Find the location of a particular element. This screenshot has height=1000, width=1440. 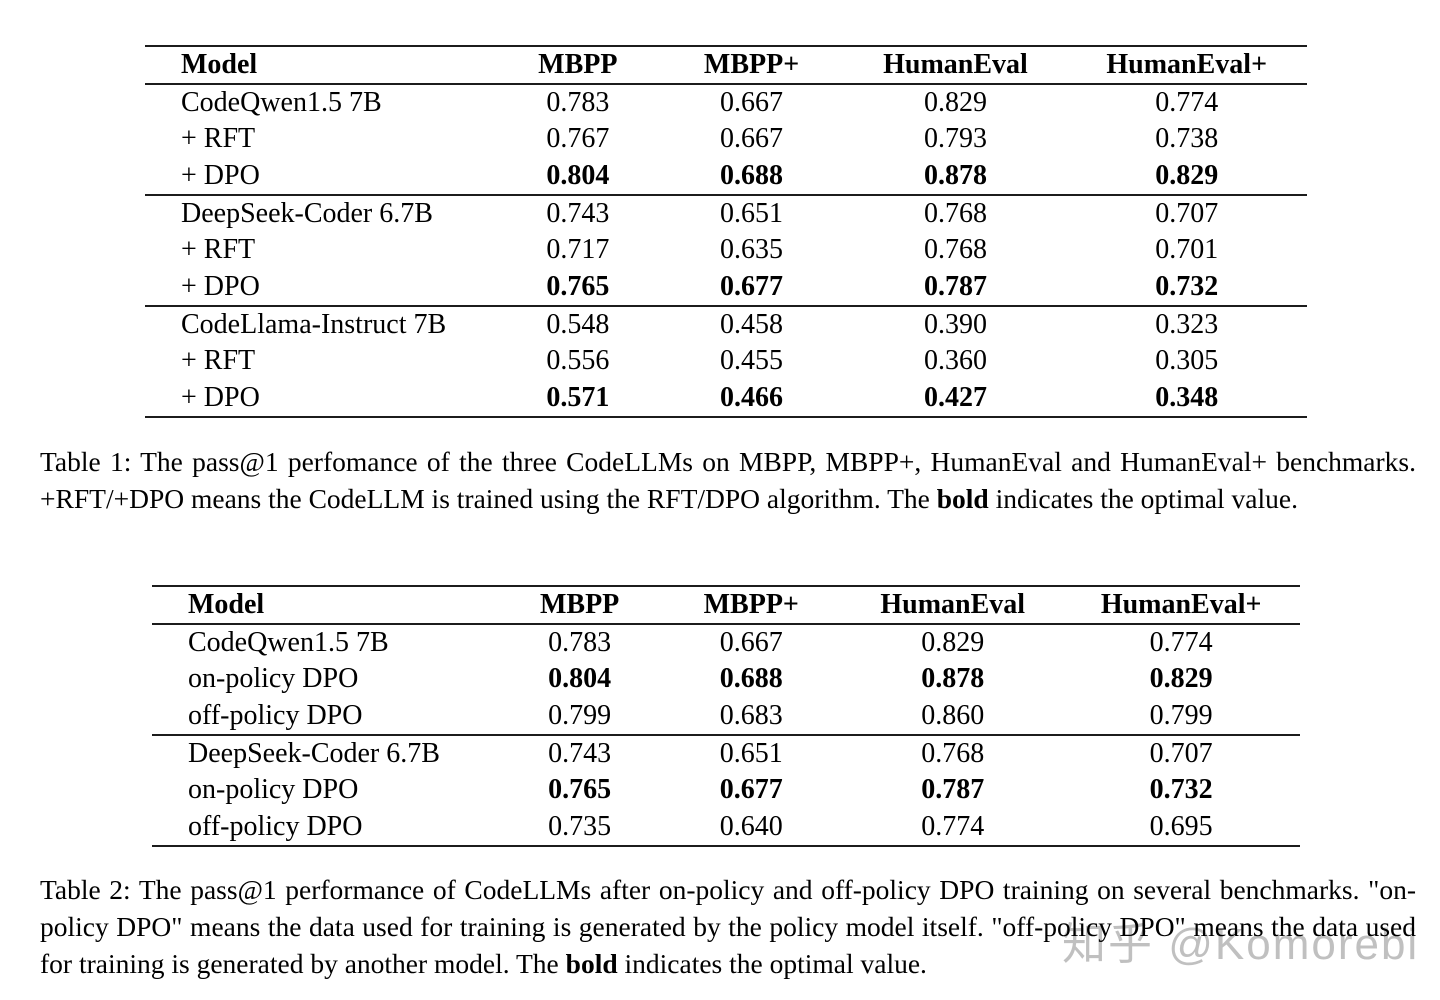

score-cell: 0.390 is located at coordinates (955, 324).